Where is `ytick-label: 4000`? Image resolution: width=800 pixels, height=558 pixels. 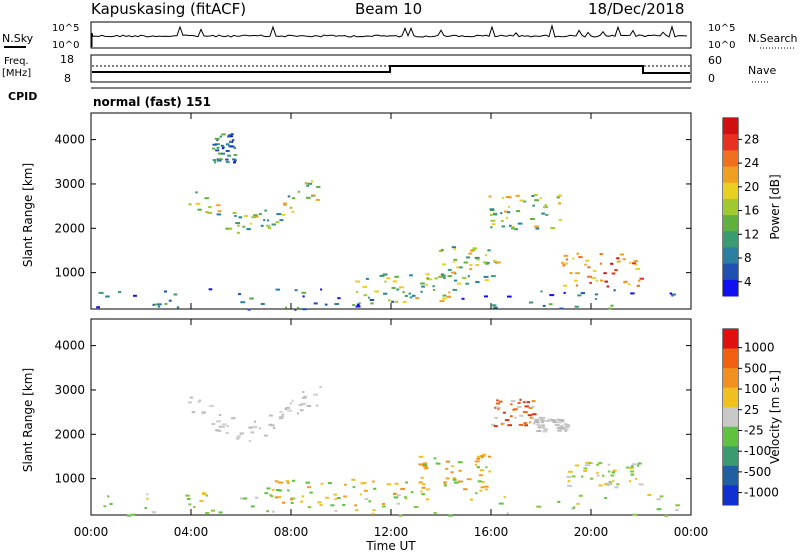 ytick-label: 4000 is located at coordinates (69, 140).